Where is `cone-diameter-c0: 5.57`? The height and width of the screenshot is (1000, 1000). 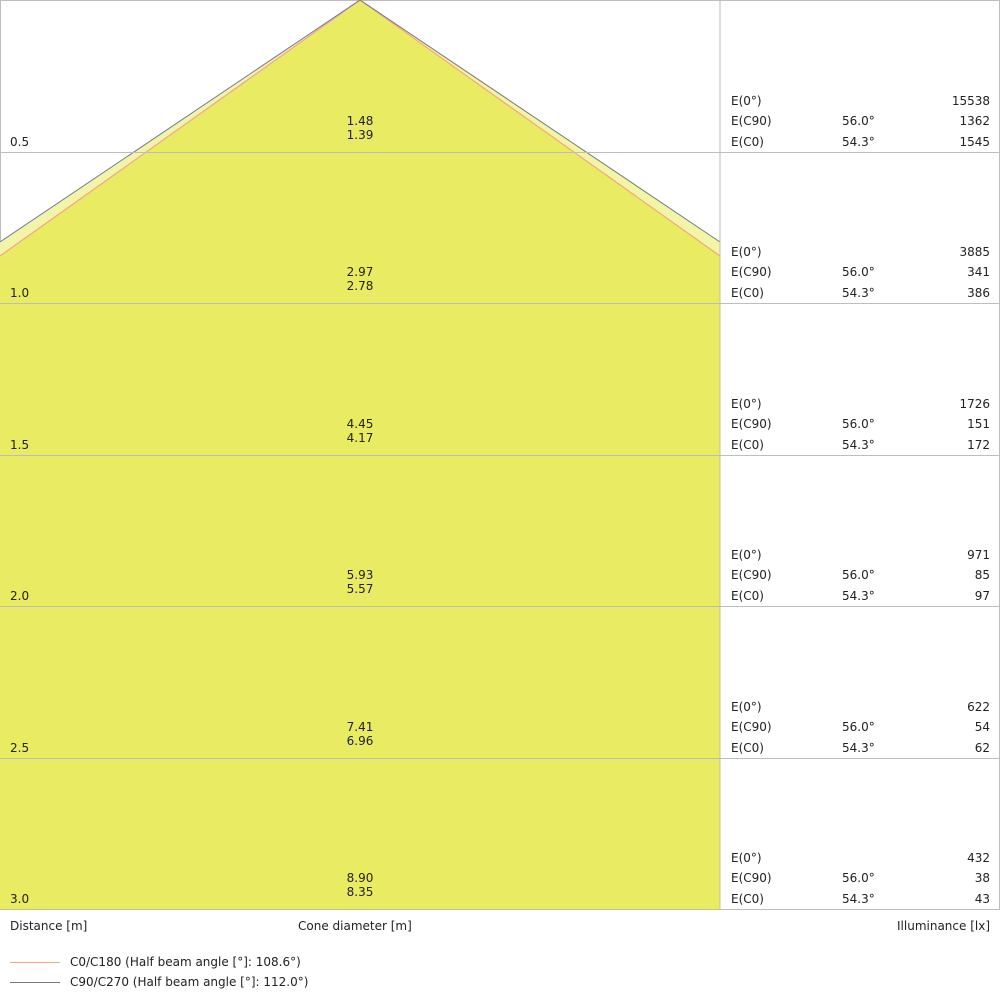
cone-diameter-c0: 5.57 is located at coordinates (360, 589).